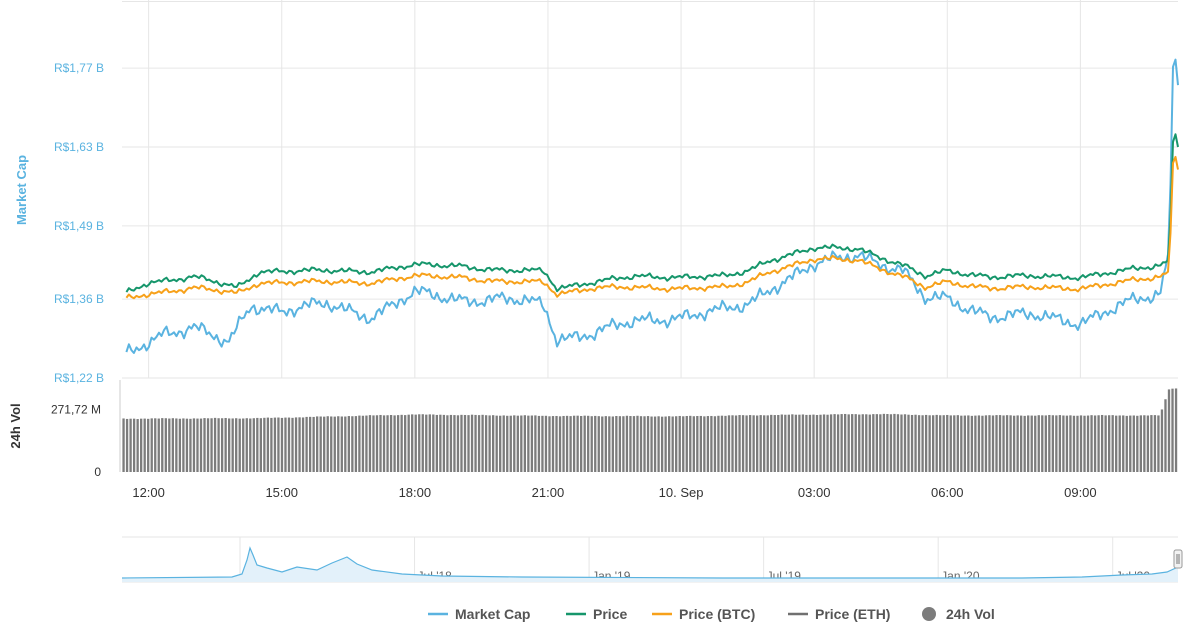 This screenshot has width=1190, height=637. Describe the element at coordinates (79, 147) in the screenshot. I see `y-tick-label: R$1,63 B` at that location.